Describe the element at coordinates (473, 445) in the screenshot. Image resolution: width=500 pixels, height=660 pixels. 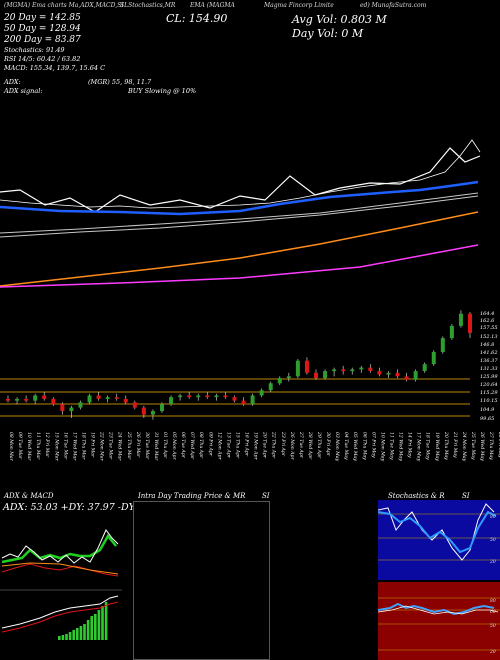
I see `date-label: 25 Tue May` at that location.